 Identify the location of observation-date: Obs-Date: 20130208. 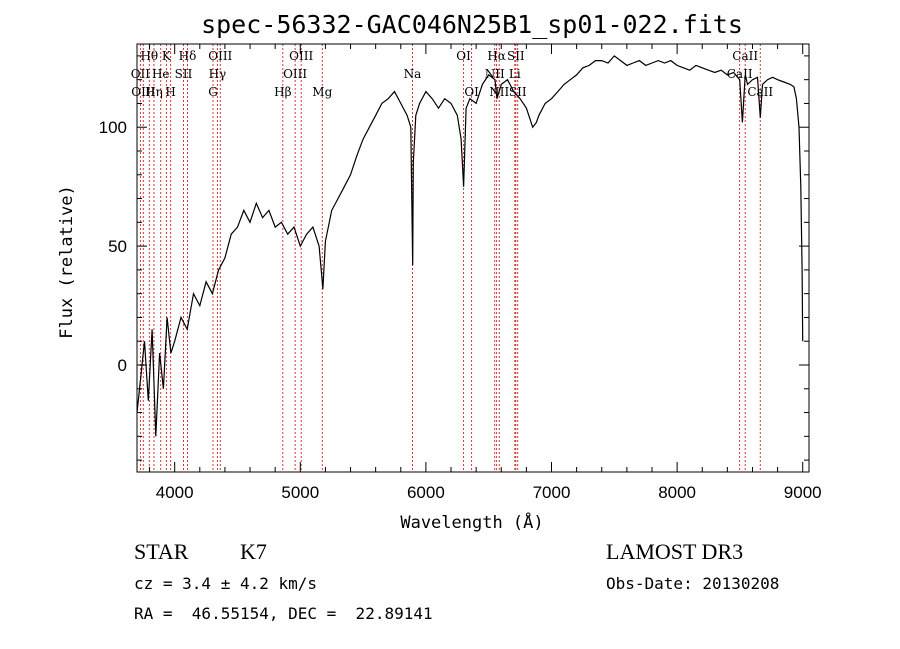
(693, 583).